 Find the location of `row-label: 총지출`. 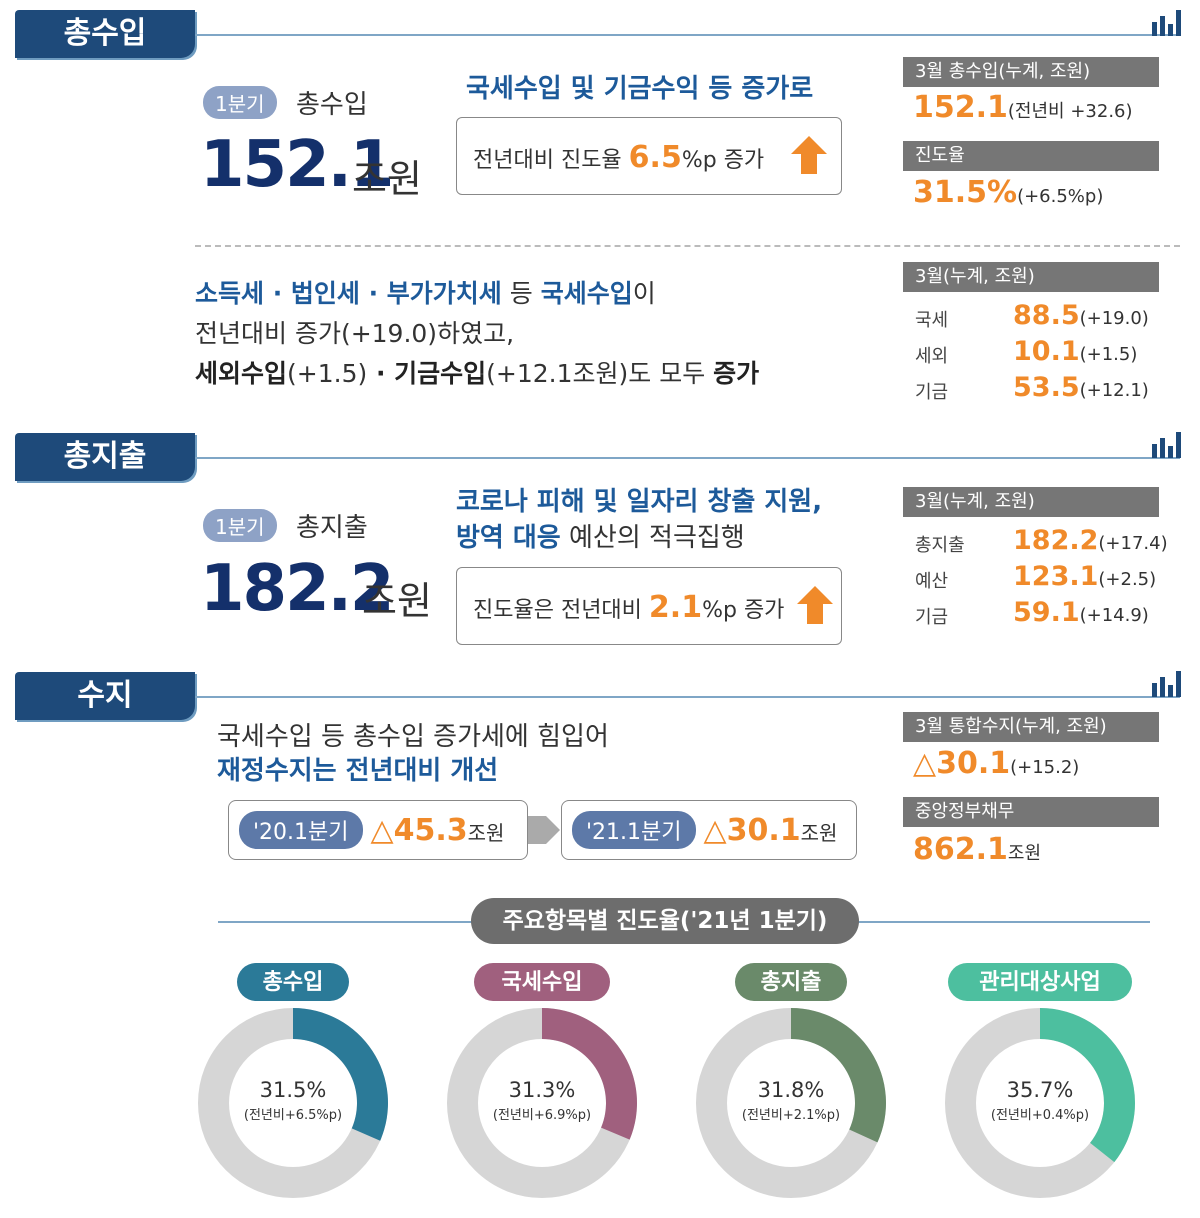

row-label: 총지출 is located at coordinates (940, 545).